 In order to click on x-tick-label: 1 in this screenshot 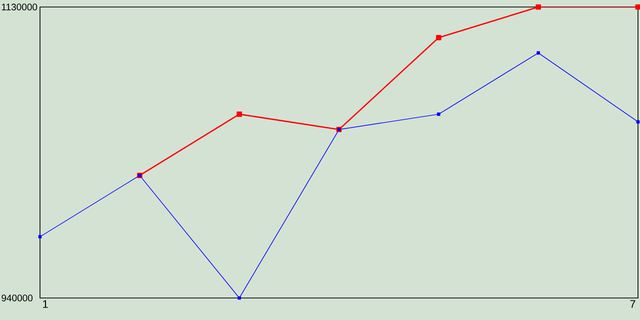, I will do `click(45, 304)`.